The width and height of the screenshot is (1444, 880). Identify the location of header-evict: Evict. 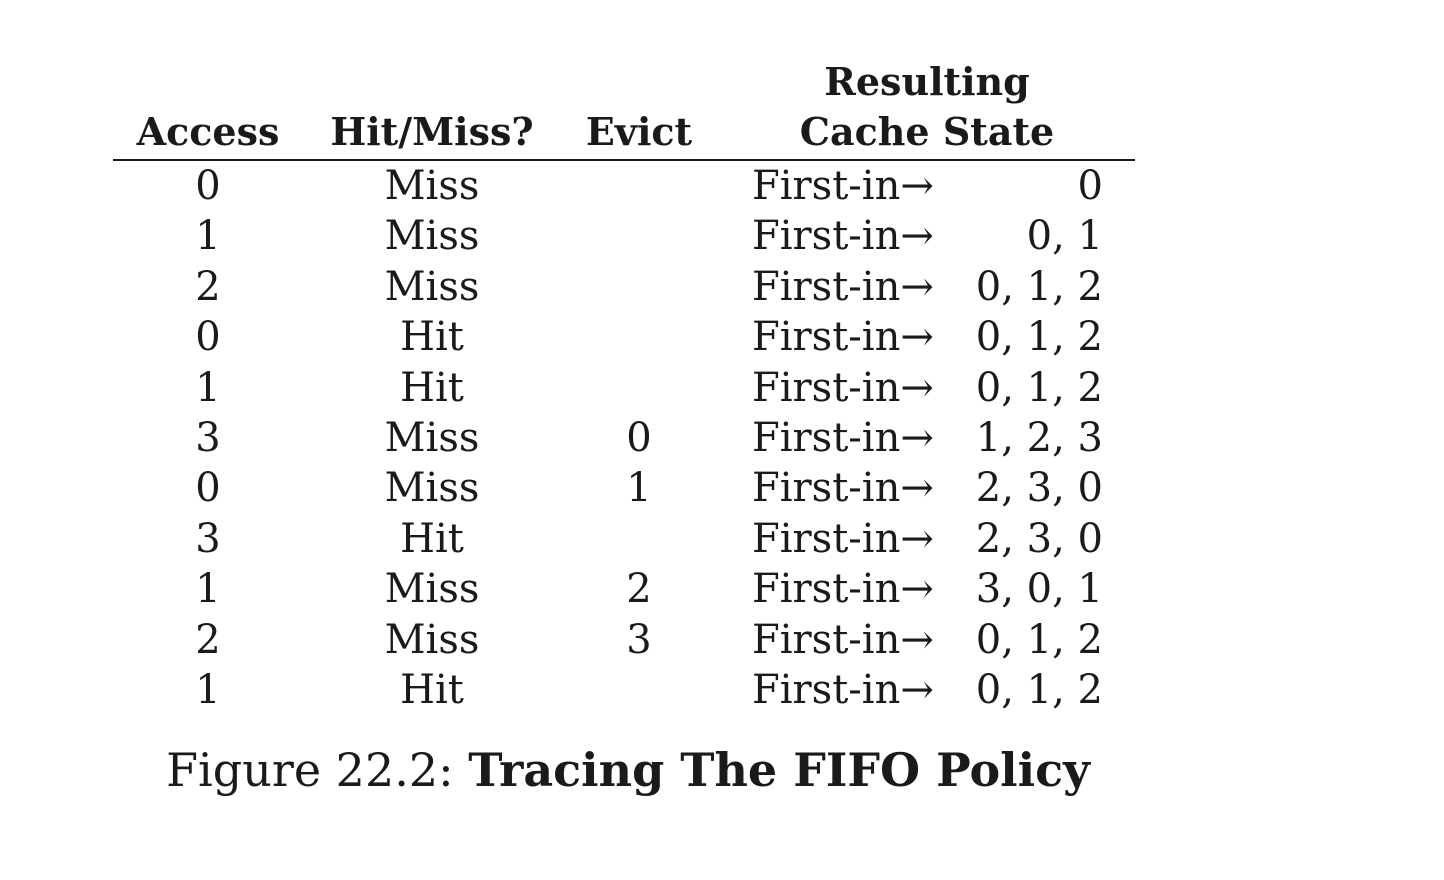
(639, 131).